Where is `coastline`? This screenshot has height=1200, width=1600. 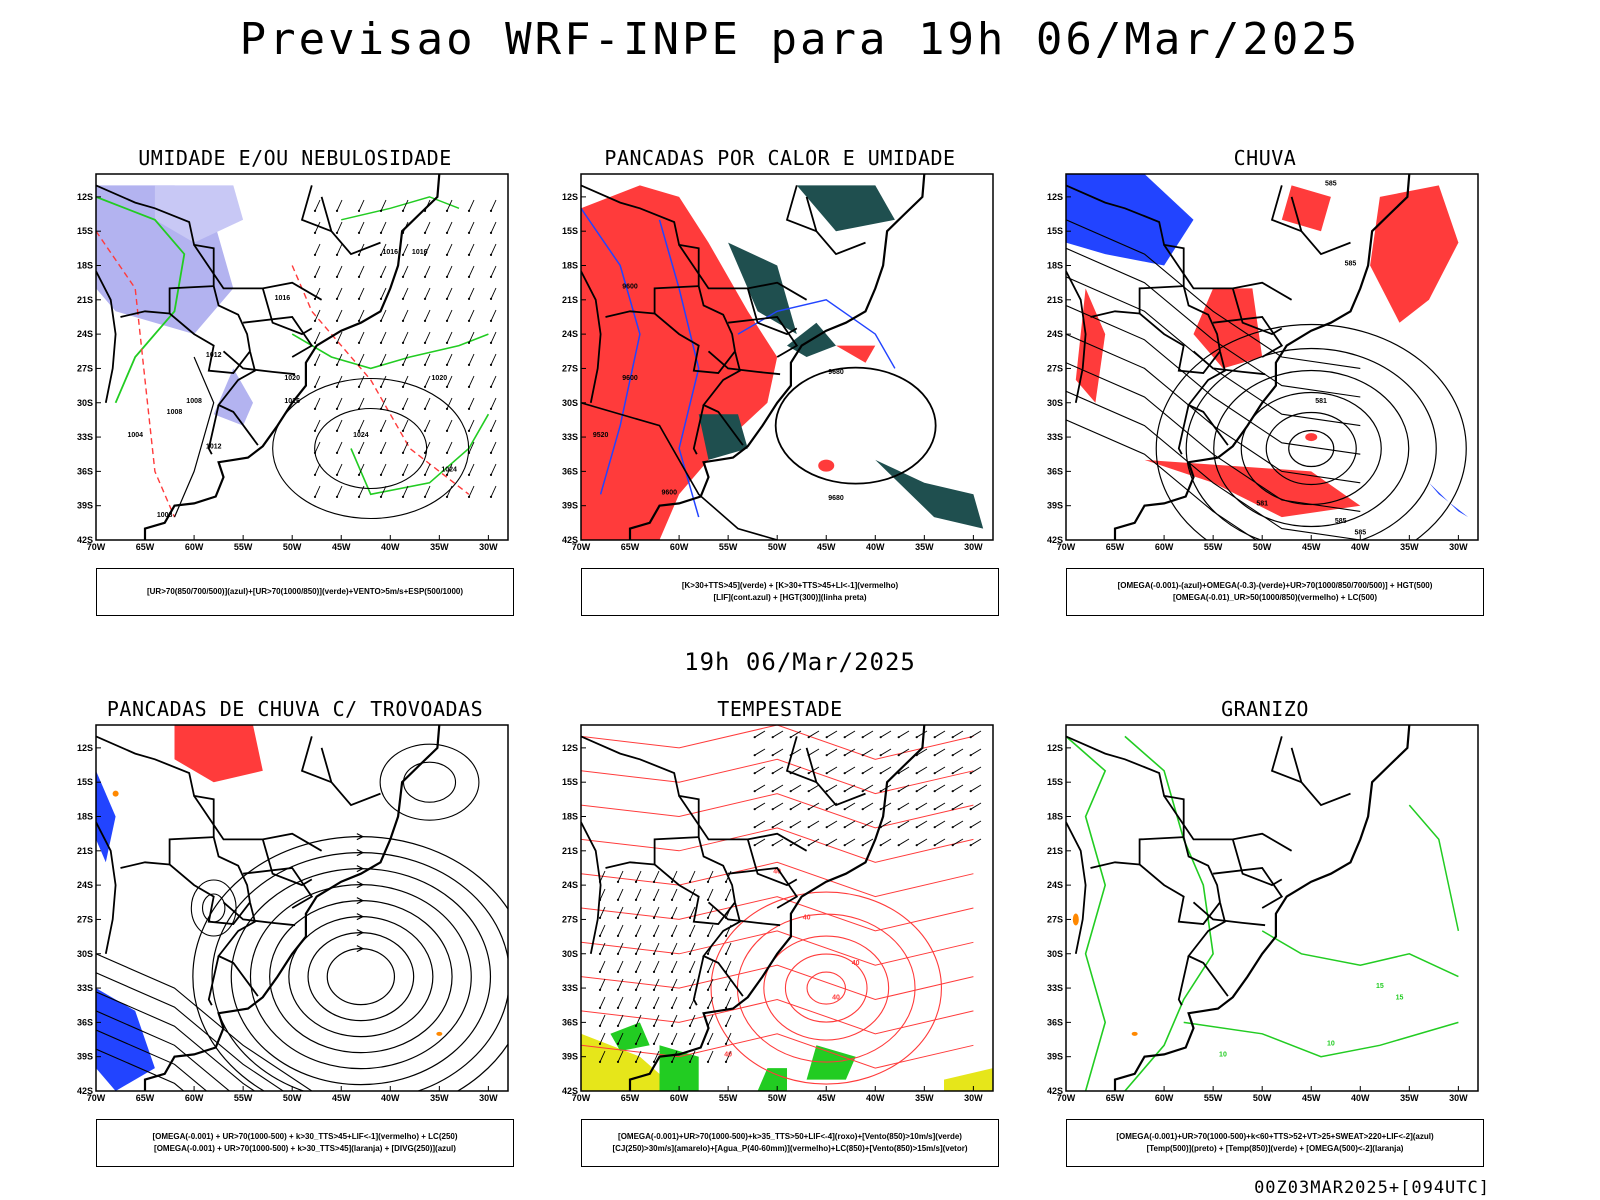
coastline is located at coordinates (777, 357).